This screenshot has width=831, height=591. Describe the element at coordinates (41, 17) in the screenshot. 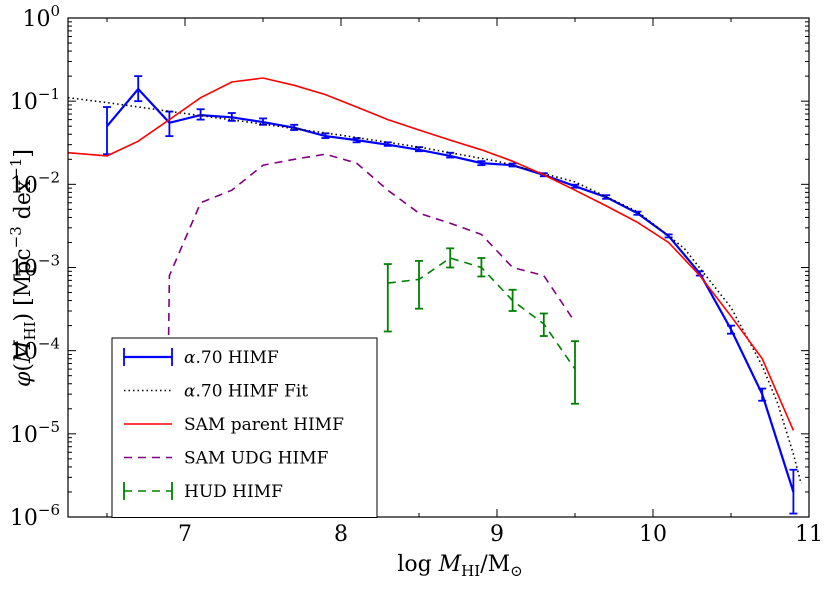

I see `y-tick-label: 10⁰` at that location.